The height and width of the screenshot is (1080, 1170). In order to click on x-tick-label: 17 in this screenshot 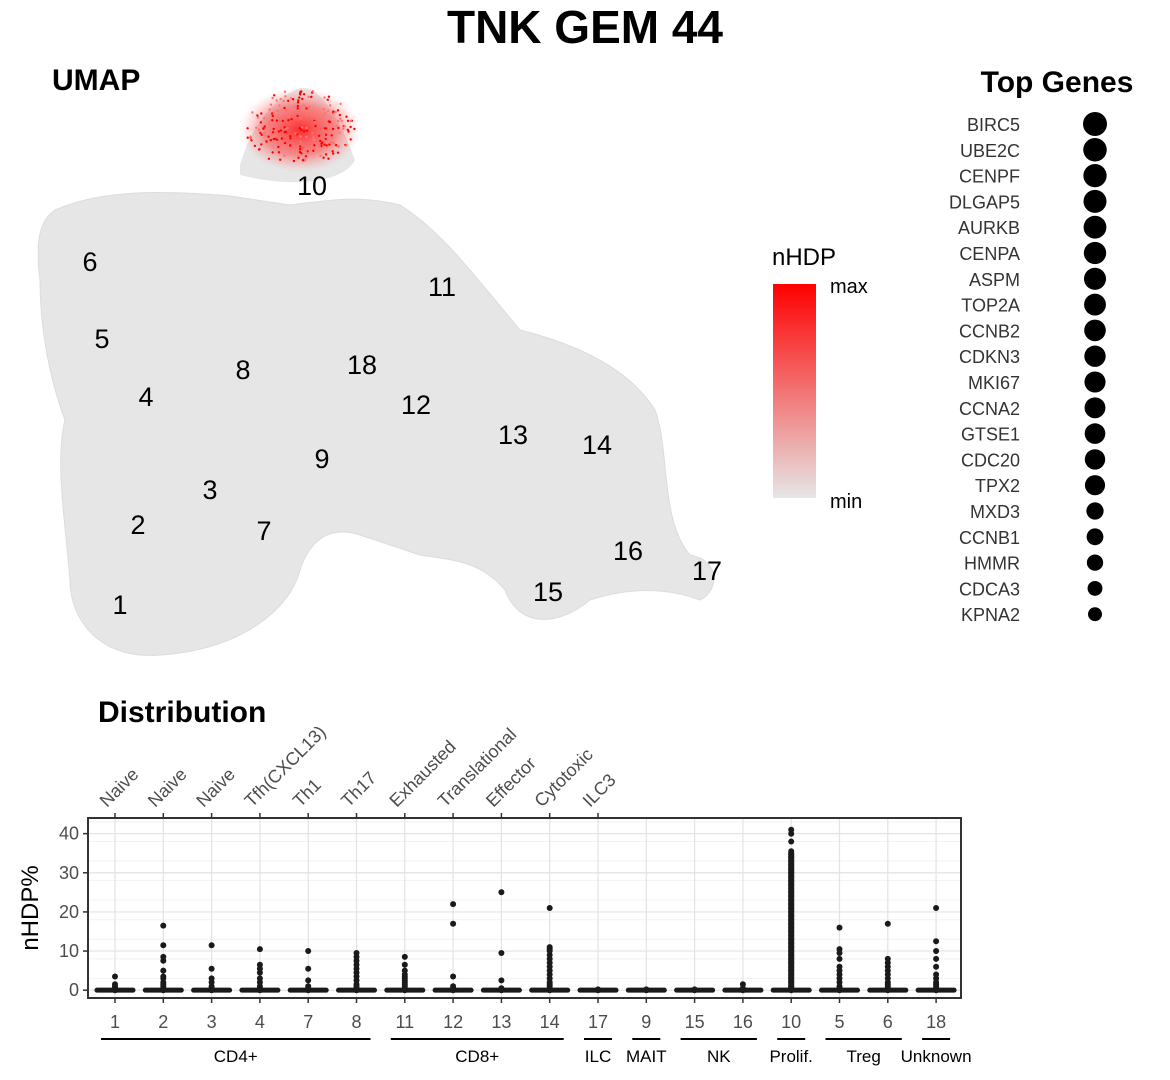, I will do `click(598, 1022)`.